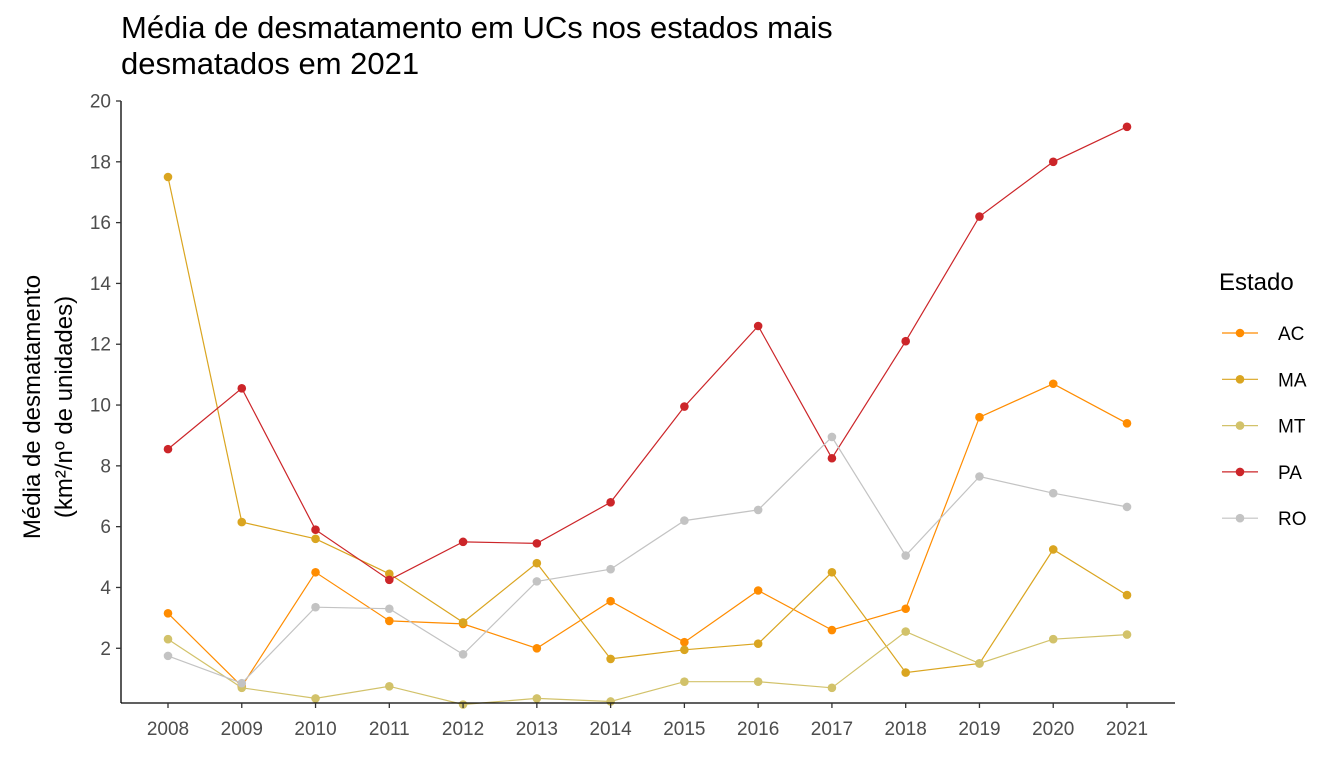 This screenshot has width=1344, height=768. I want to click on legend-label-ac: AC, so click(1291, 334).